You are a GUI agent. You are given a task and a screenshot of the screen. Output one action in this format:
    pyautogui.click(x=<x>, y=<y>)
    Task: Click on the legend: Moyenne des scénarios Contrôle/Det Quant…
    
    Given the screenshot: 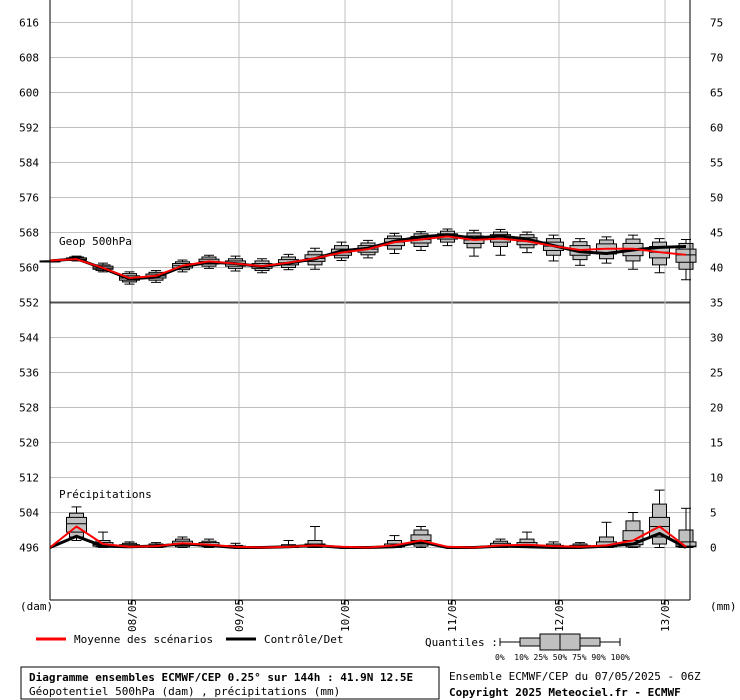 What is the action you would take?
    pyautogui.click(x=333, y=647)
    